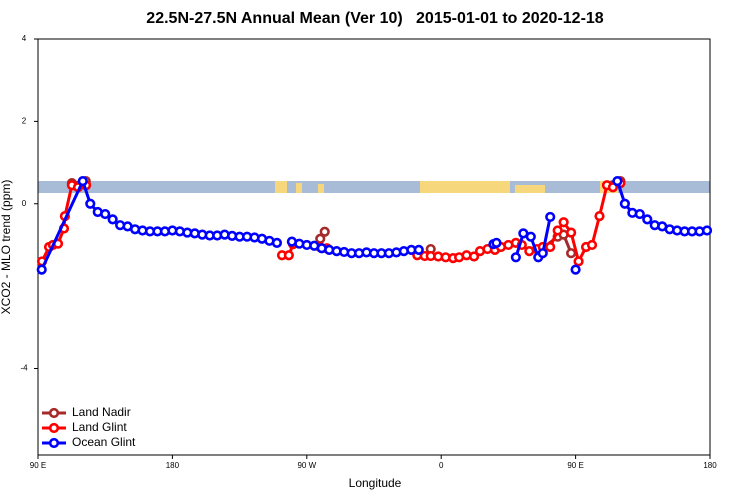 The width and height of the screenshot is (750, 500). I want to click on y-tick-label: 2, so click(24, 120).